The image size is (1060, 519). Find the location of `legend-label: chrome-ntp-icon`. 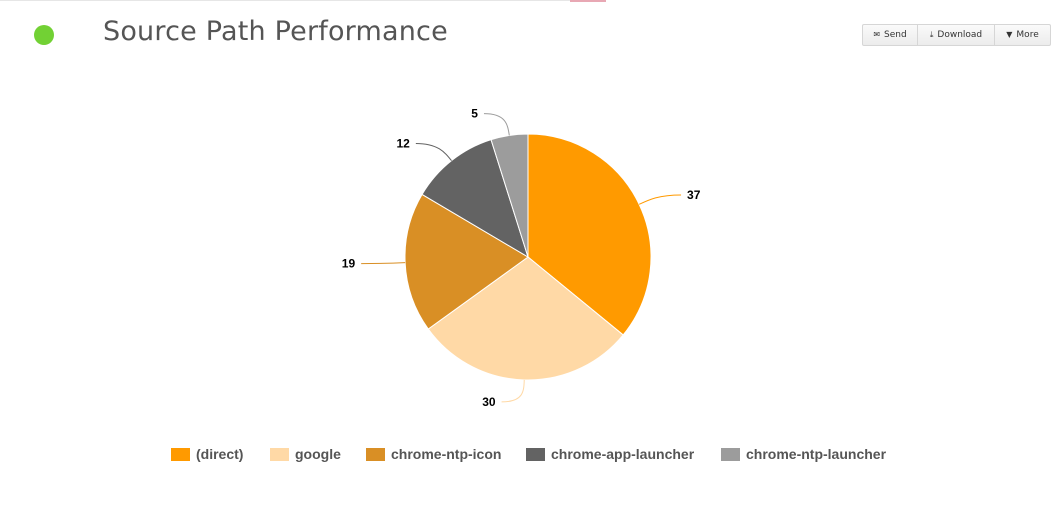

legend-label: chrome-ntp-icon is located at coordinates (446, 454).